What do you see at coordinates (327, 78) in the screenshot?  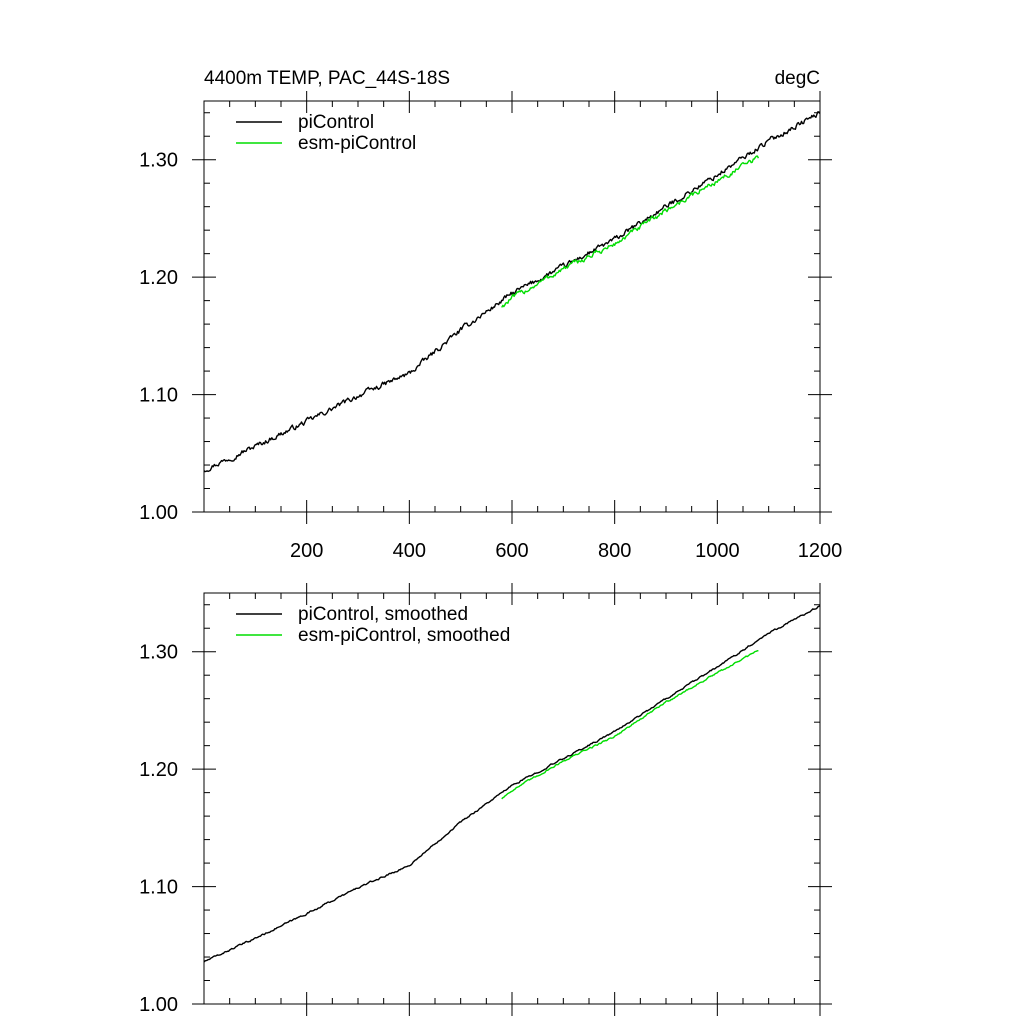 I see `chart-title: 4400m TEMP, PAC_44S-18S` at bounding box center [327, 78].